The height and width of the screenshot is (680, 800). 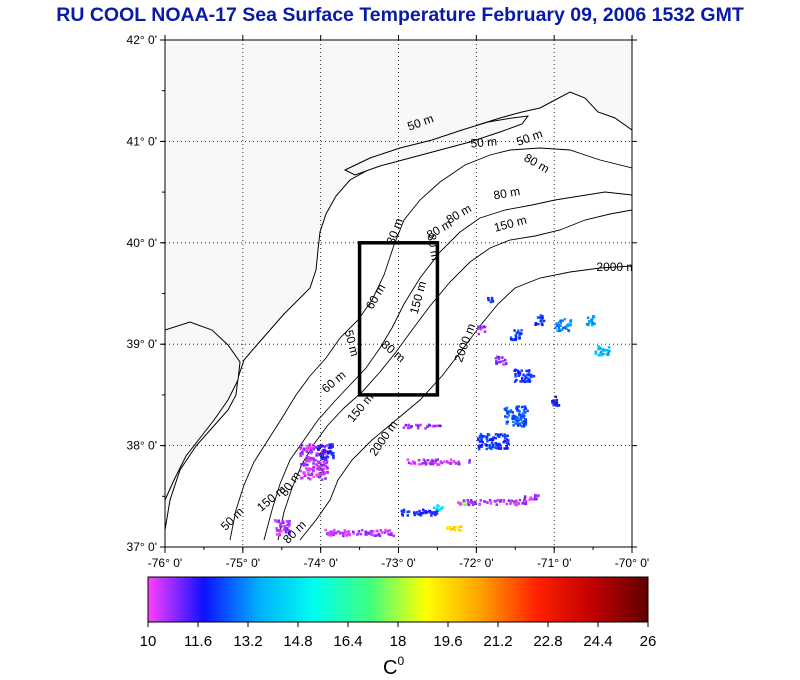 What do you see at coordinates (597, 641) in the screenshot?
I see `colorbar-tick-label-9: 24.4` at bounding box center [597, 641].